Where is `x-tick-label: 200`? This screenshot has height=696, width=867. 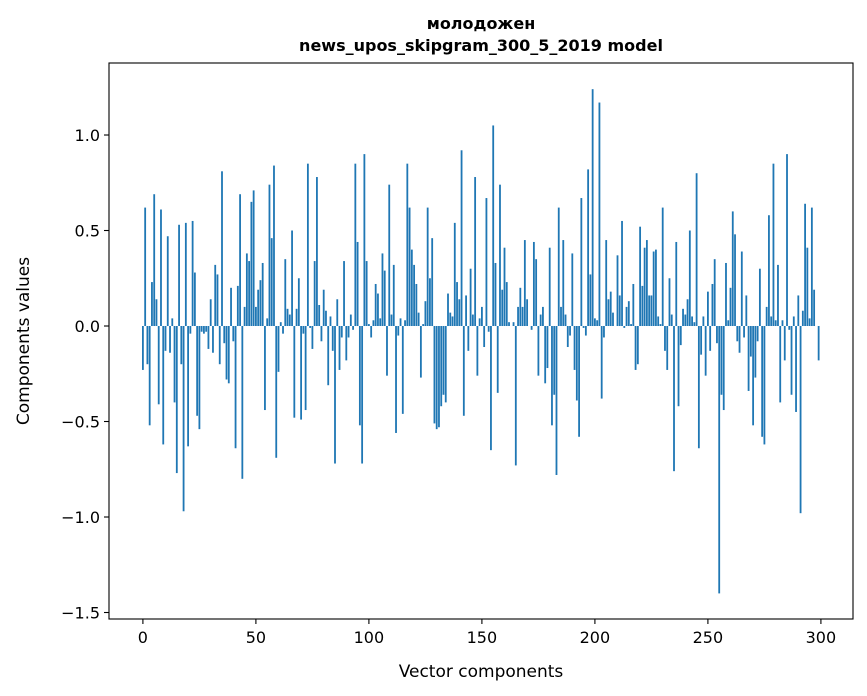
x-tick-label: 200 is located at coordinates (595, 637).